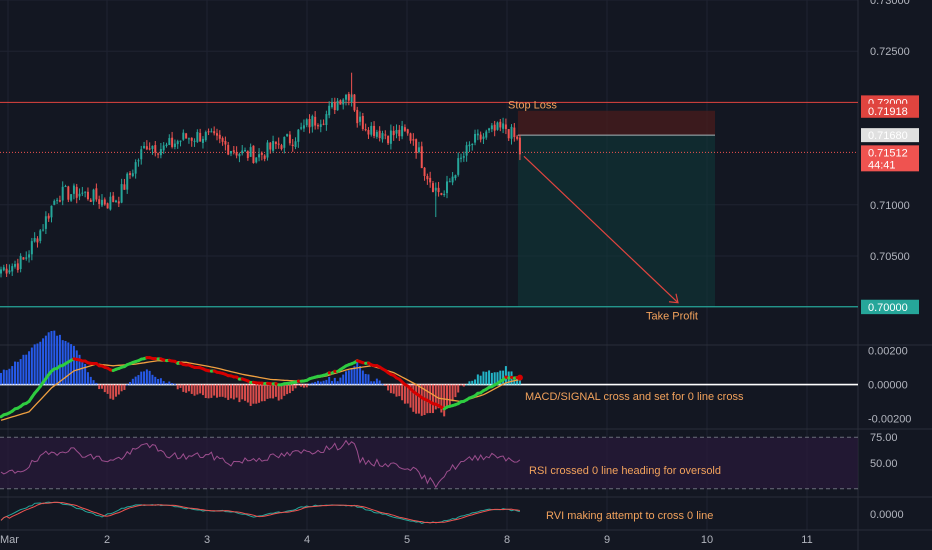  What do you see at coordinates (888, 136) in the screenshot?
I see `price-tag-label-2: 0.71680` at bounding box center [888, 136].